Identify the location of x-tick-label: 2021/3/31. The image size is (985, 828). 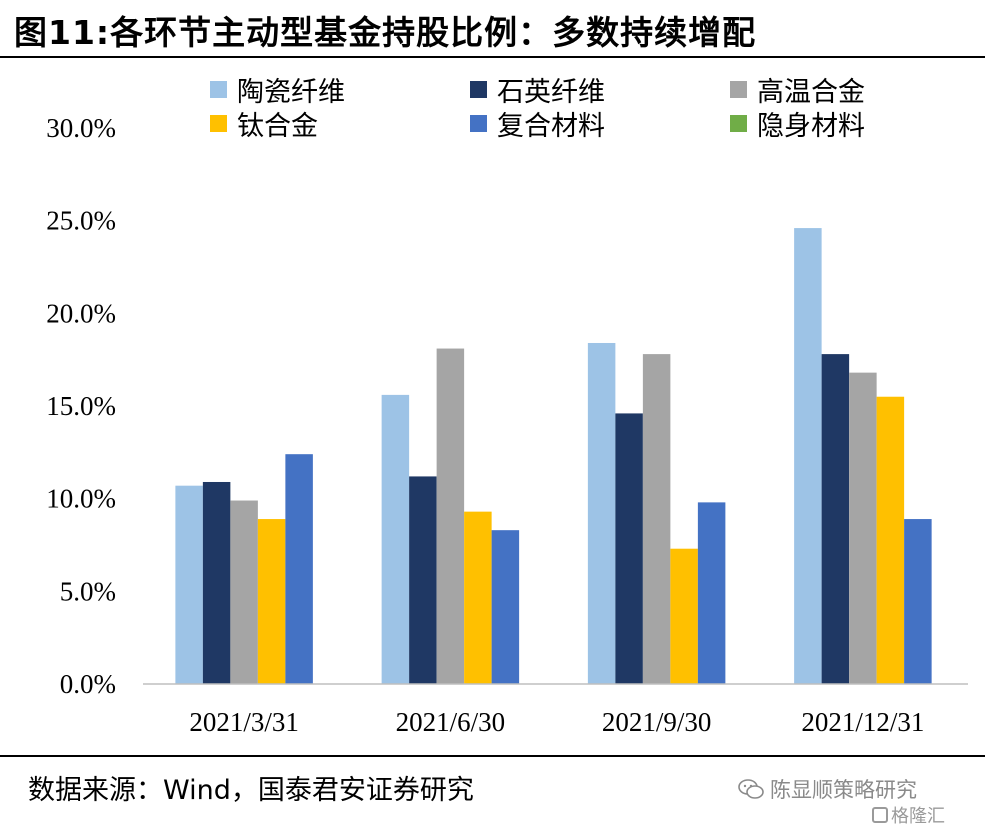
(244, 722).